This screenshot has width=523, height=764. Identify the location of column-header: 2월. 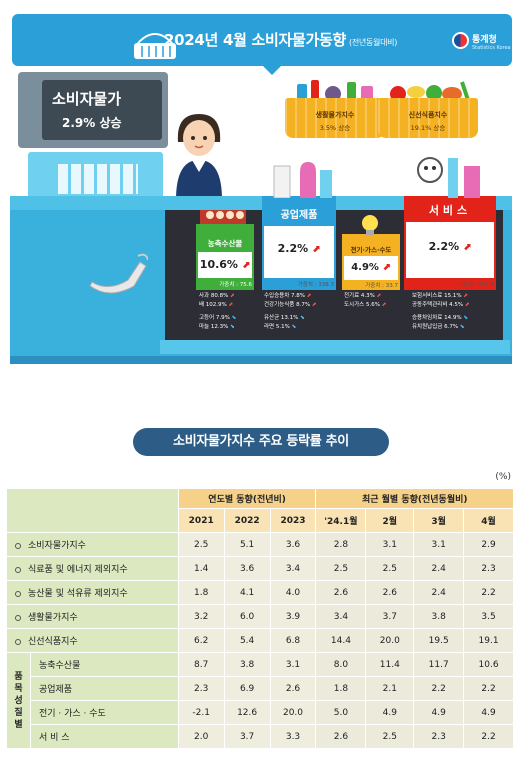
(390, 520).